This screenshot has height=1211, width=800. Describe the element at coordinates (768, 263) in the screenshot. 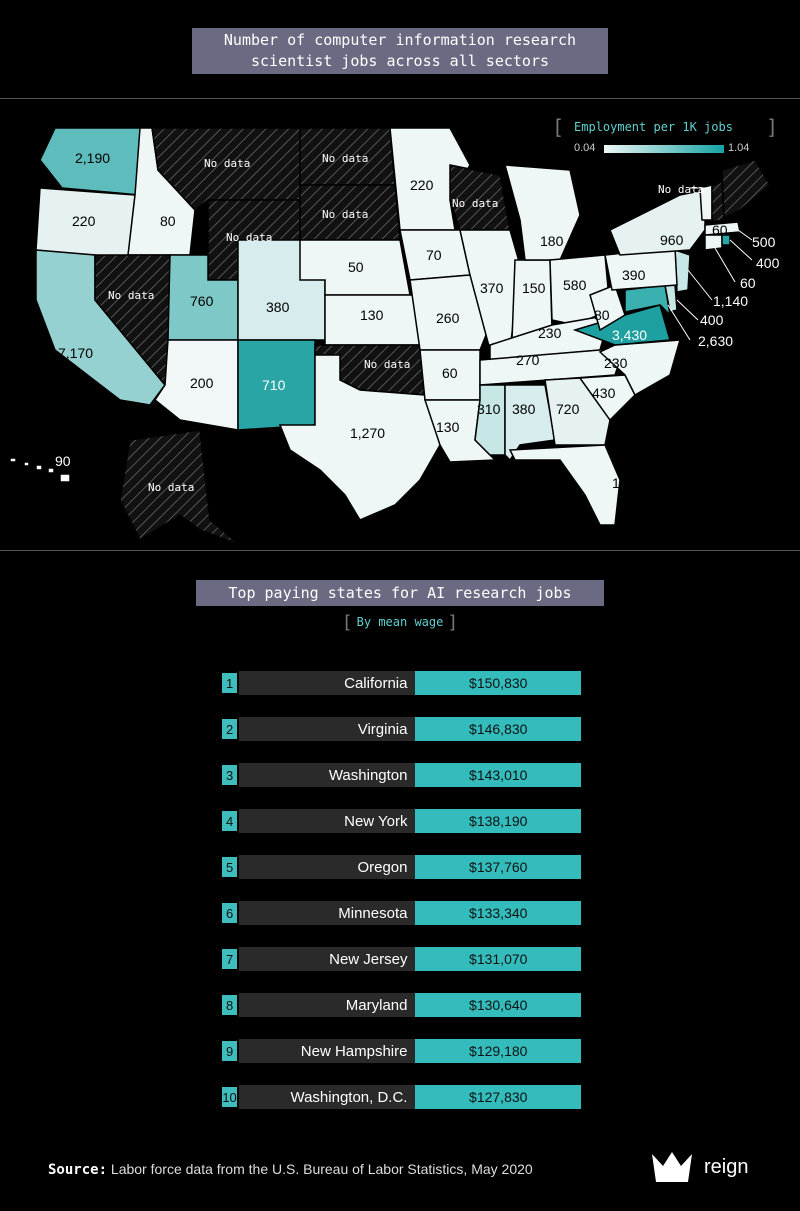

I see `label-ri: 400` at that location.